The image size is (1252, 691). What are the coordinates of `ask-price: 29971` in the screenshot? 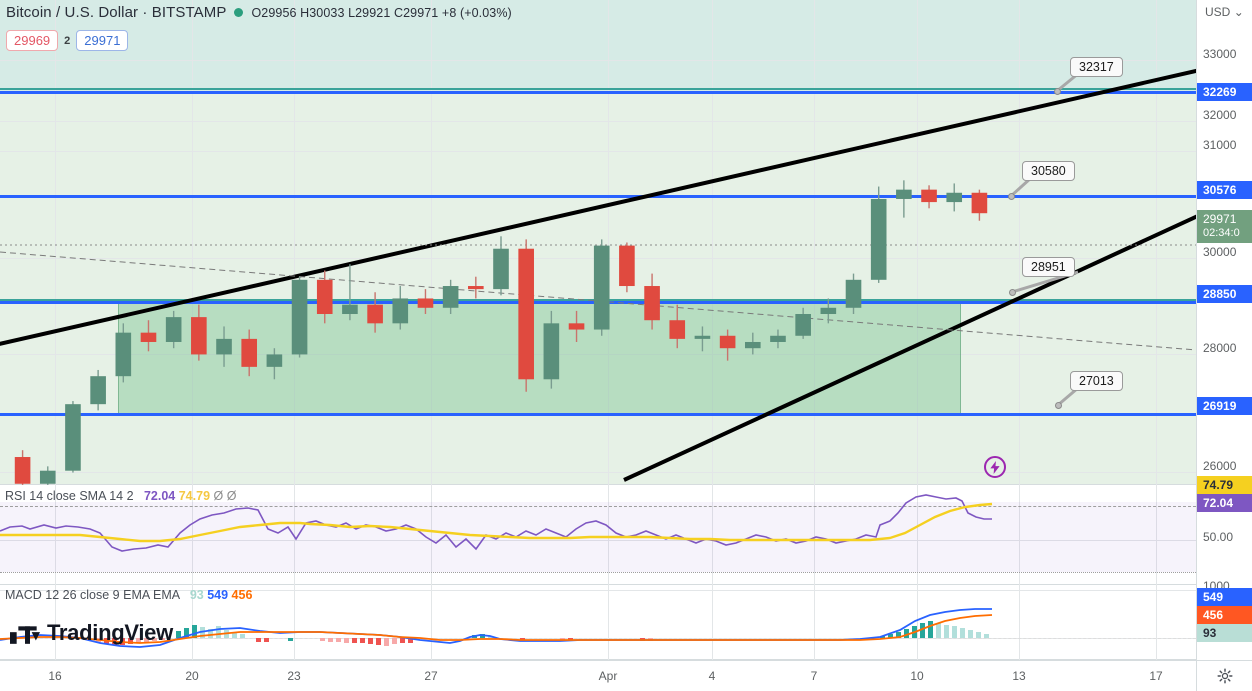 It's located at (102, 40).